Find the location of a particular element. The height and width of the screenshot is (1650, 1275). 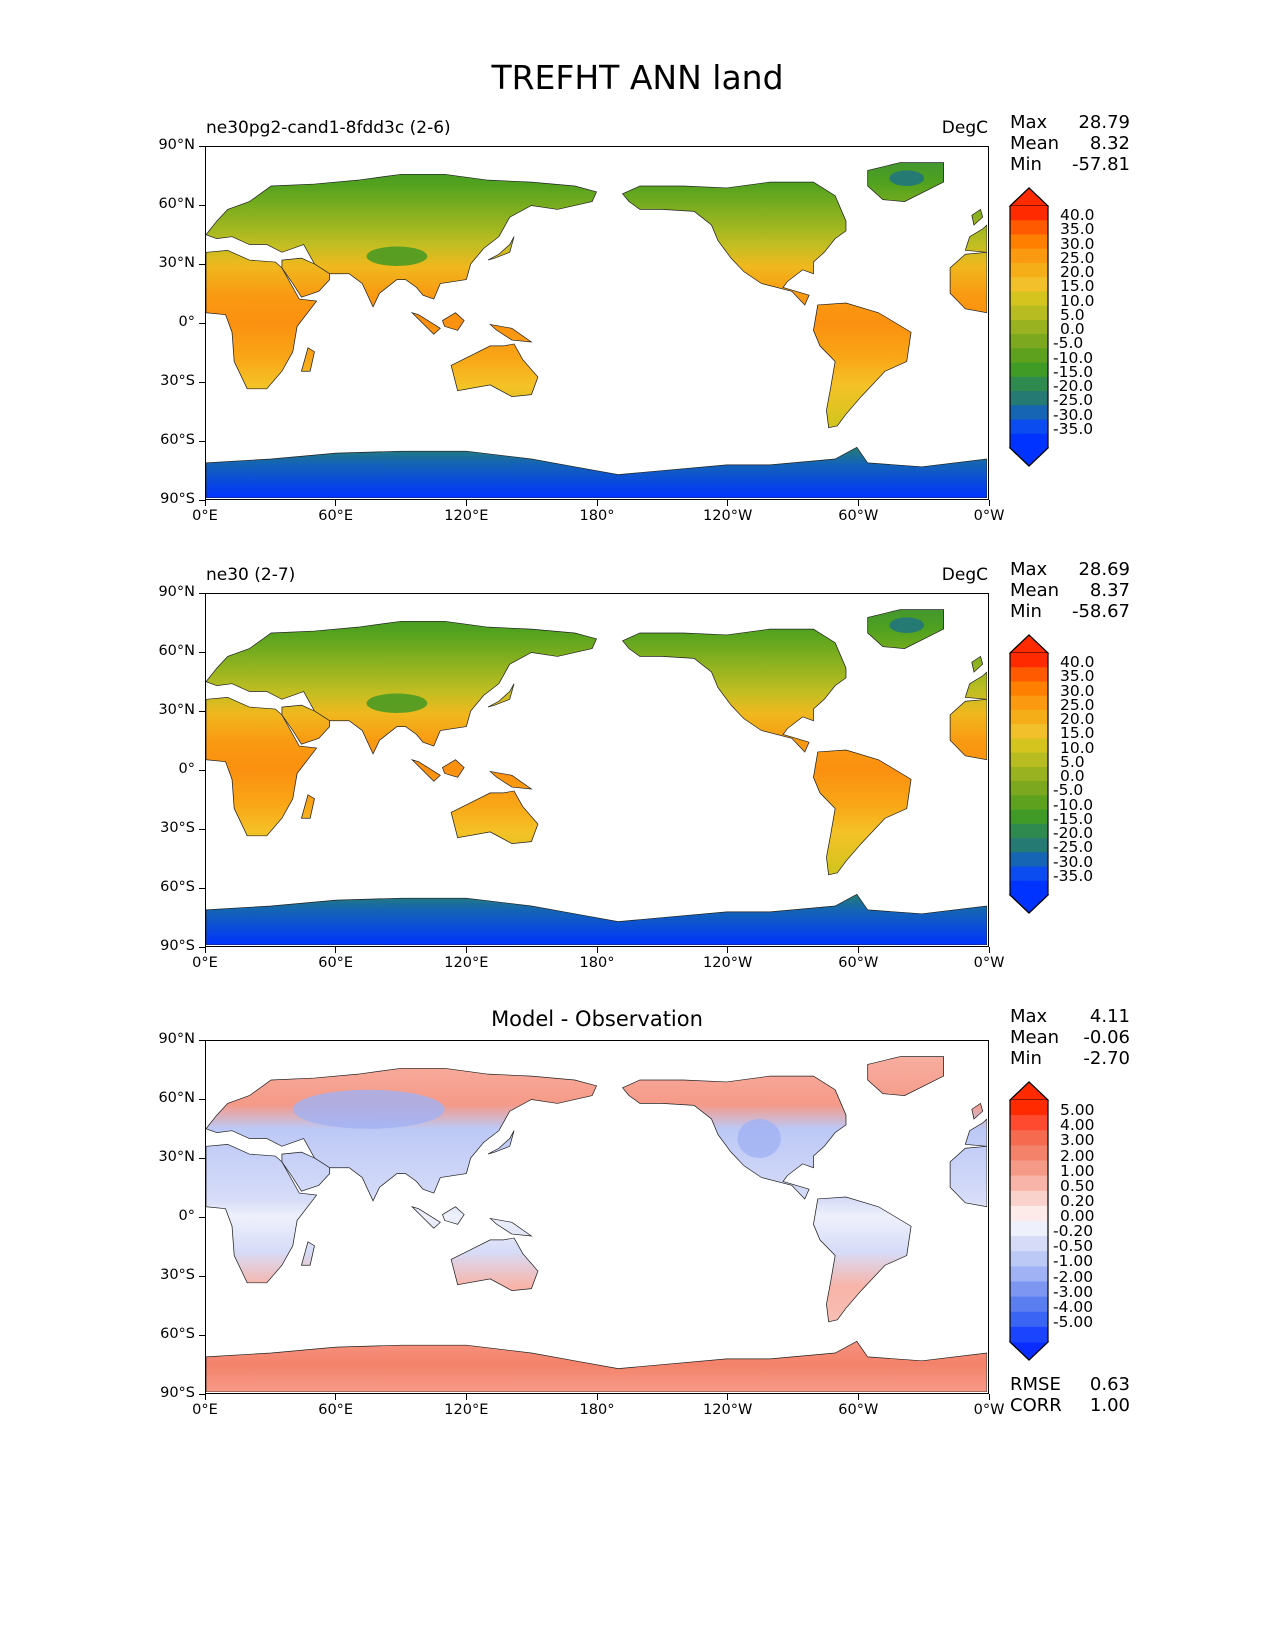

colorbar-tick-label: -25.0 is located at coordinates (1073, 400).